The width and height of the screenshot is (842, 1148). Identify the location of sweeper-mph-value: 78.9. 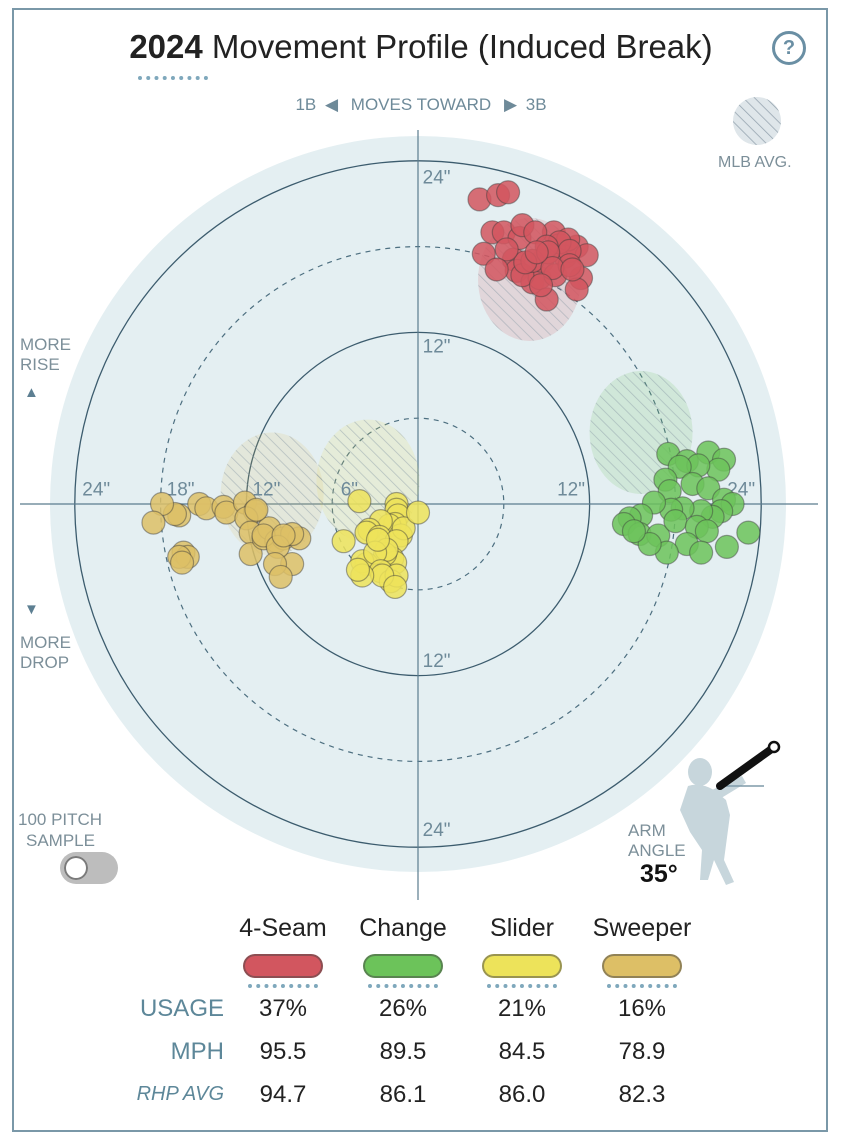
(642, 1051).